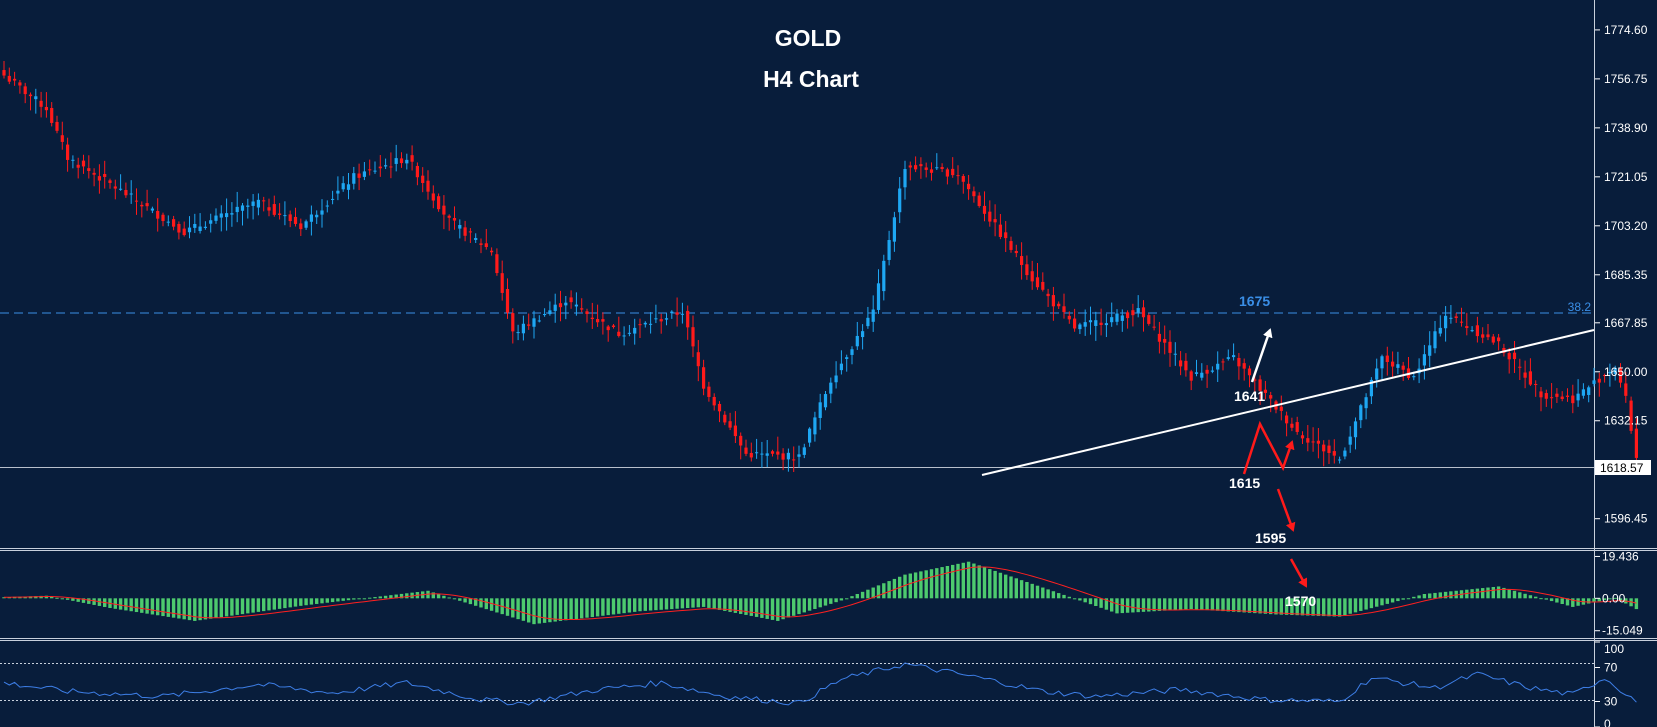 The height and width of the screenshot is (727, 1657). I want to click on macd-axis-ticks: 19.436 0.00 -15.049, so click(1619, 593).